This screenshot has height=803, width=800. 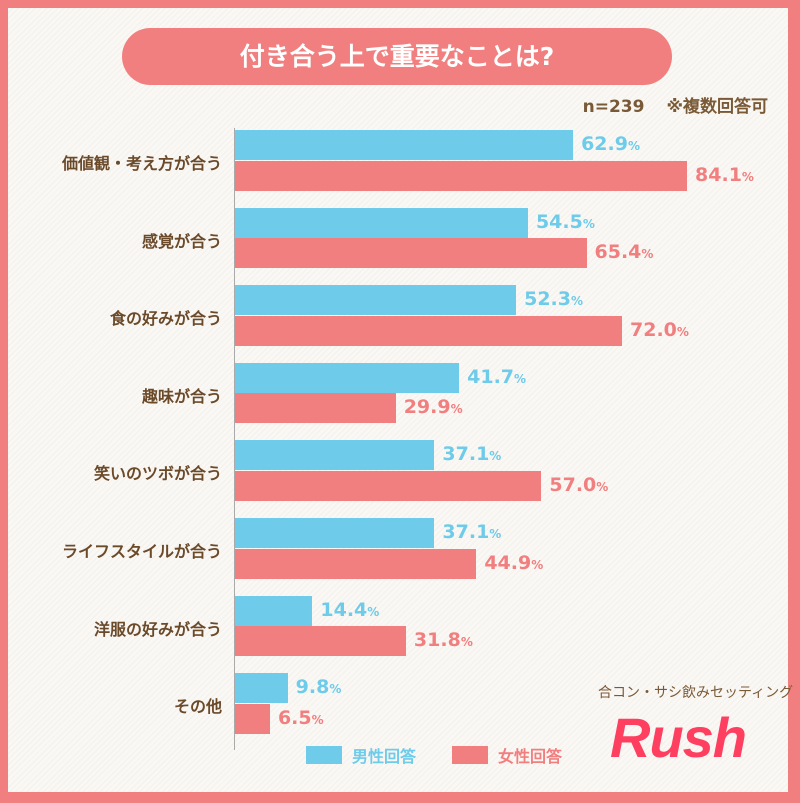 What do you see at coordinates (181, 241) in the screenshot?
I see `category-label: 感覚が合う` at bounding box center [181, 241].